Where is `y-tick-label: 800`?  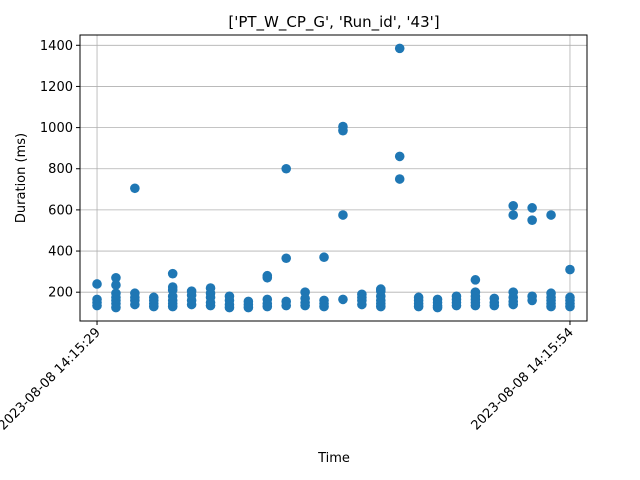 y-tick-label: 800 is located at coordinates (60, 169).